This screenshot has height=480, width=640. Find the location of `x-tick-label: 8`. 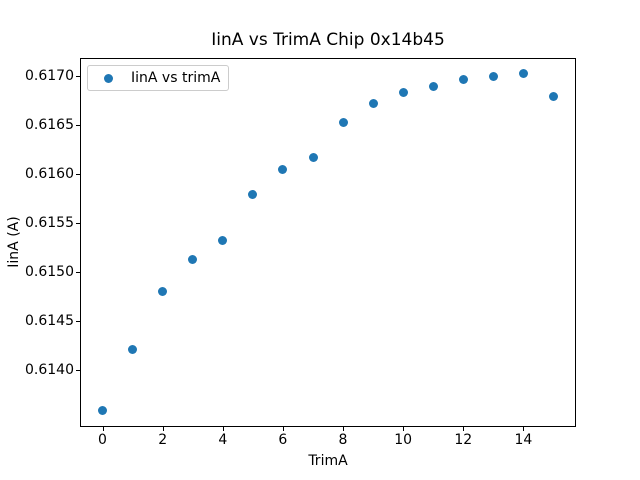

x-tick-label: 8 is located at coordinates (343, 440).